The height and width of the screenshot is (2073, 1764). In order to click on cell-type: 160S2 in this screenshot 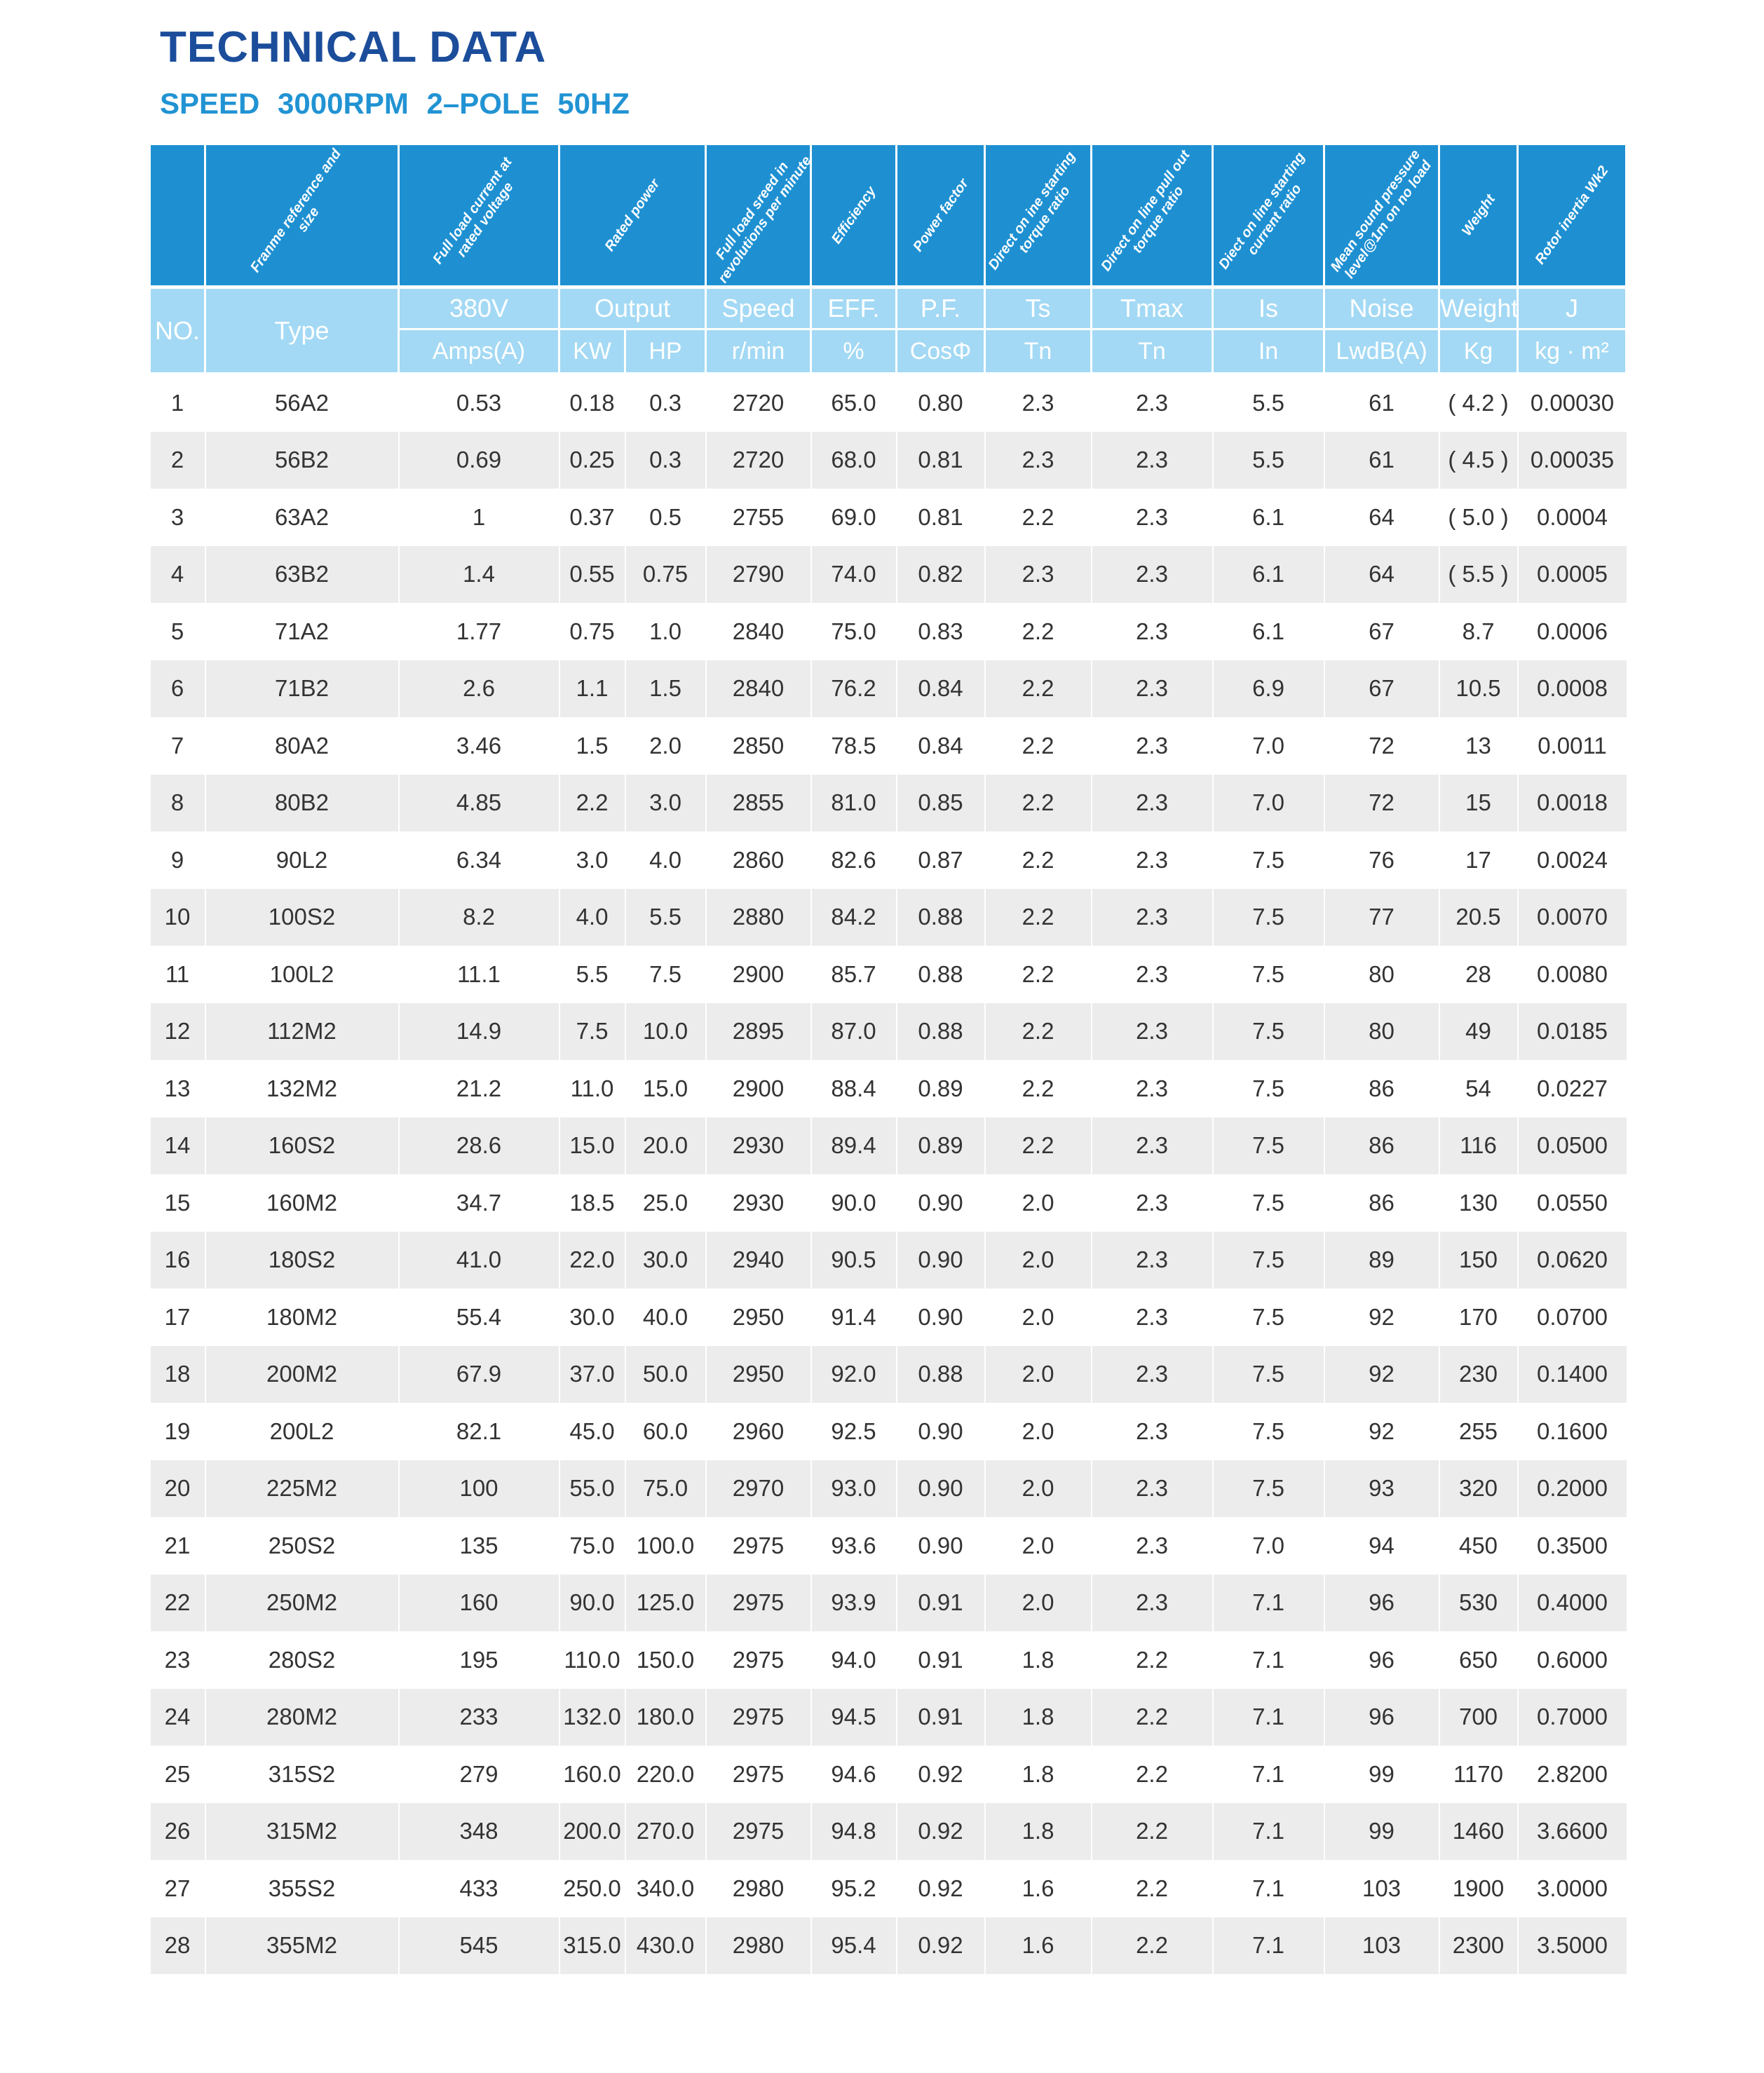, I will do `click(302, 1145)`.